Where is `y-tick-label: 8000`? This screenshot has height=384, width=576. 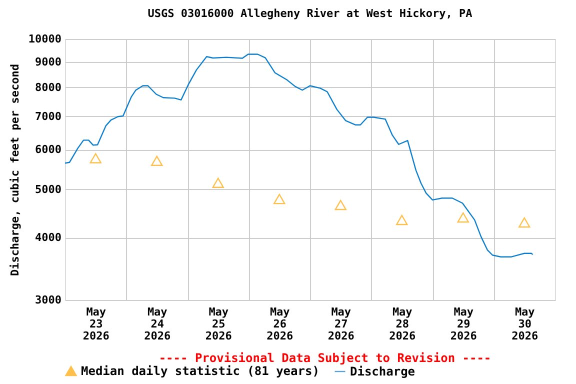 y-tick-label: 8000 is located at coordinates (48, 87).